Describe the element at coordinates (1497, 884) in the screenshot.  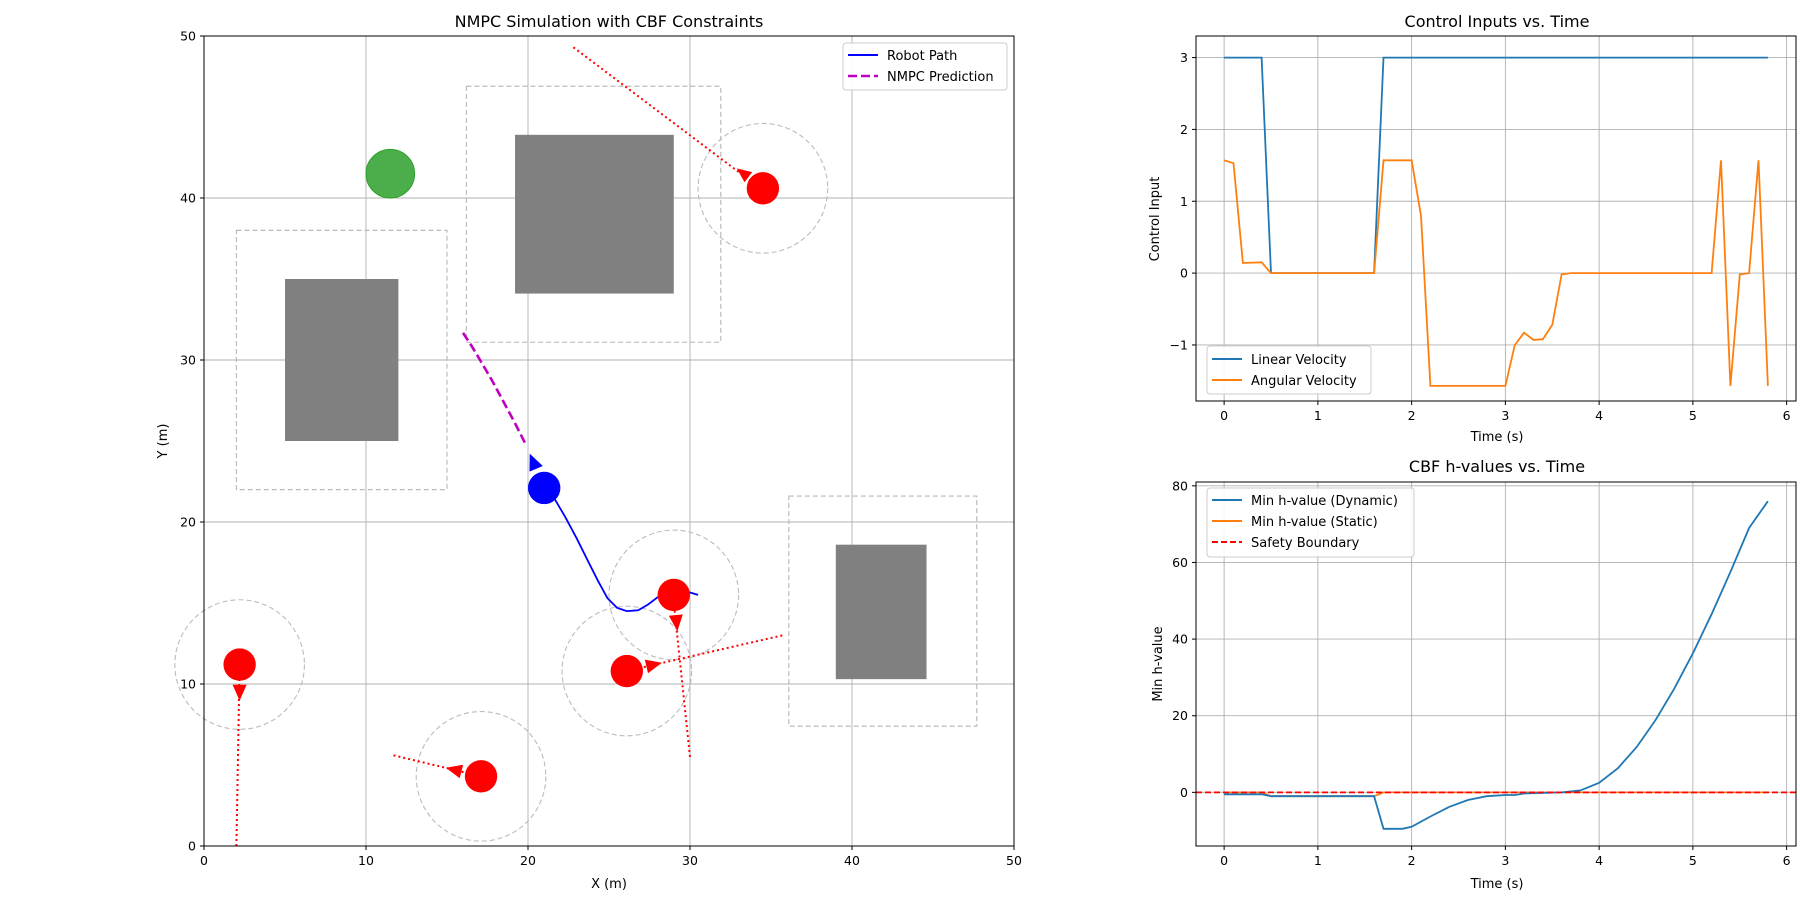
I see `cbf-x-axis-label: Time (s)` at that location.